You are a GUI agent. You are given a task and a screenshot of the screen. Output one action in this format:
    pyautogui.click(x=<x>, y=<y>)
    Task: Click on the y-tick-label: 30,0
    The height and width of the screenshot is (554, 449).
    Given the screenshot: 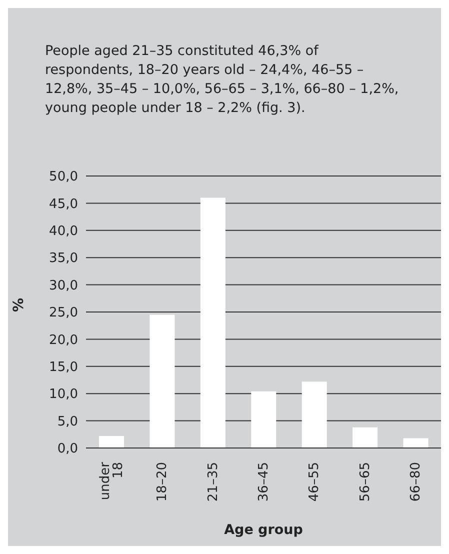 What is the action you would take?
    pyautogui.click(x=63, y=286)
    